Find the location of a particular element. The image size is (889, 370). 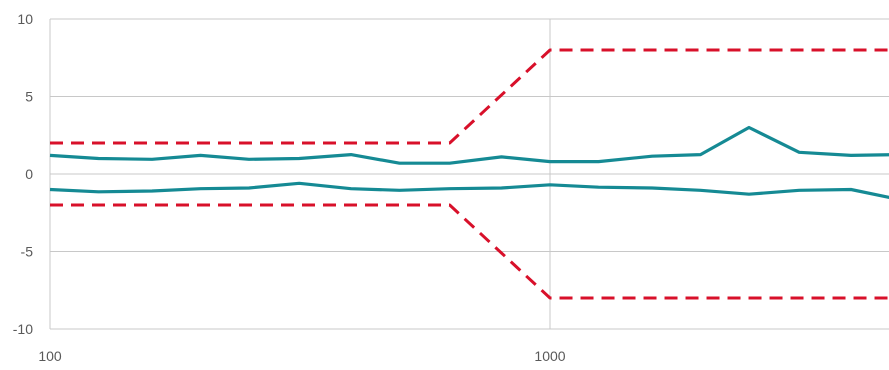

y-axis-tick-labels: 10 5 0 -5 -10 is located at coordinates (23, 174).